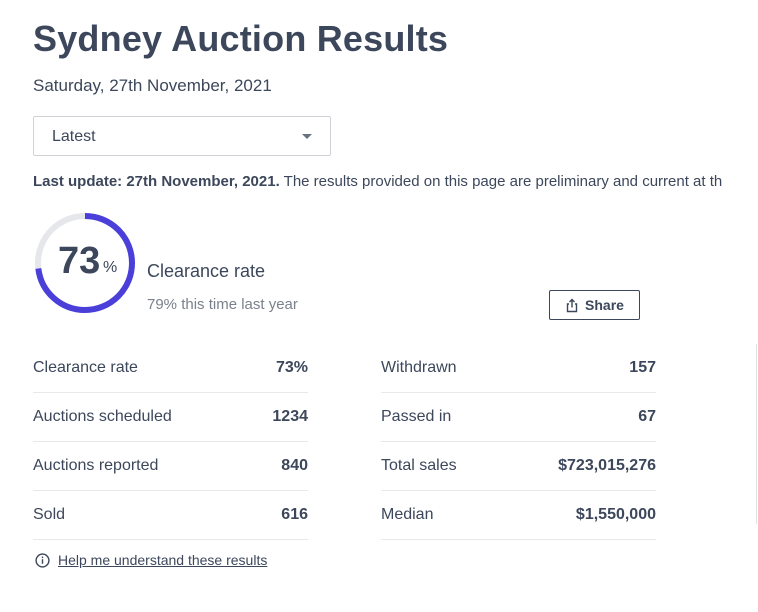  What do you see at coordinates (518, 466) in the screenshot?
I see `stat-row: Total sales $723,015,276` at bounding box center [518, 466].